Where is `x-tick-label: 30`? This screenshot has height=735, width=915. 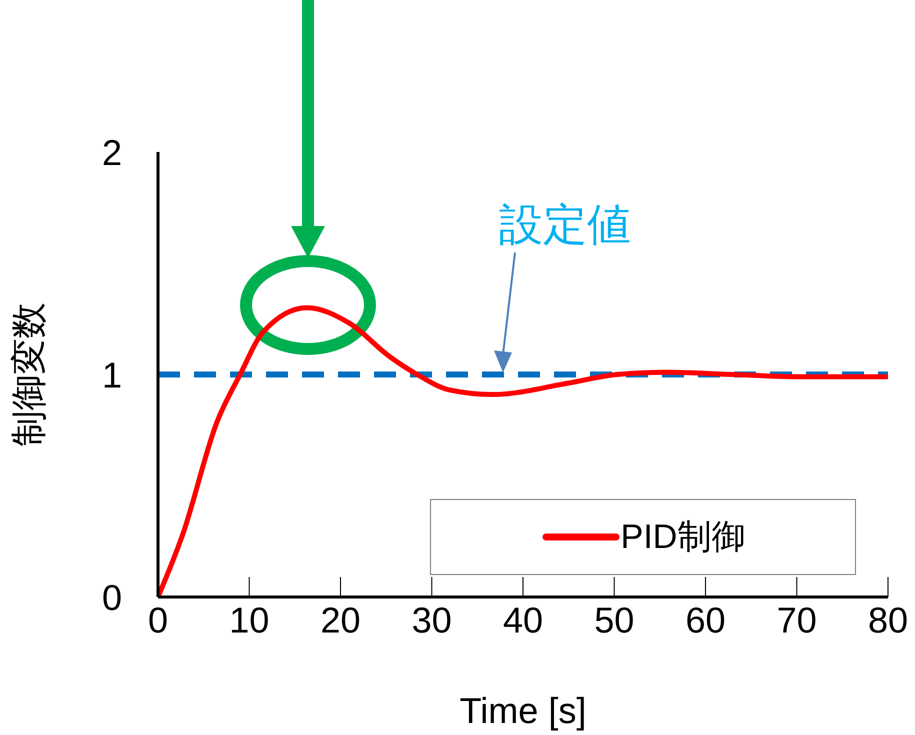 x-tick-label: 30 is located at coordinates (432, 620).